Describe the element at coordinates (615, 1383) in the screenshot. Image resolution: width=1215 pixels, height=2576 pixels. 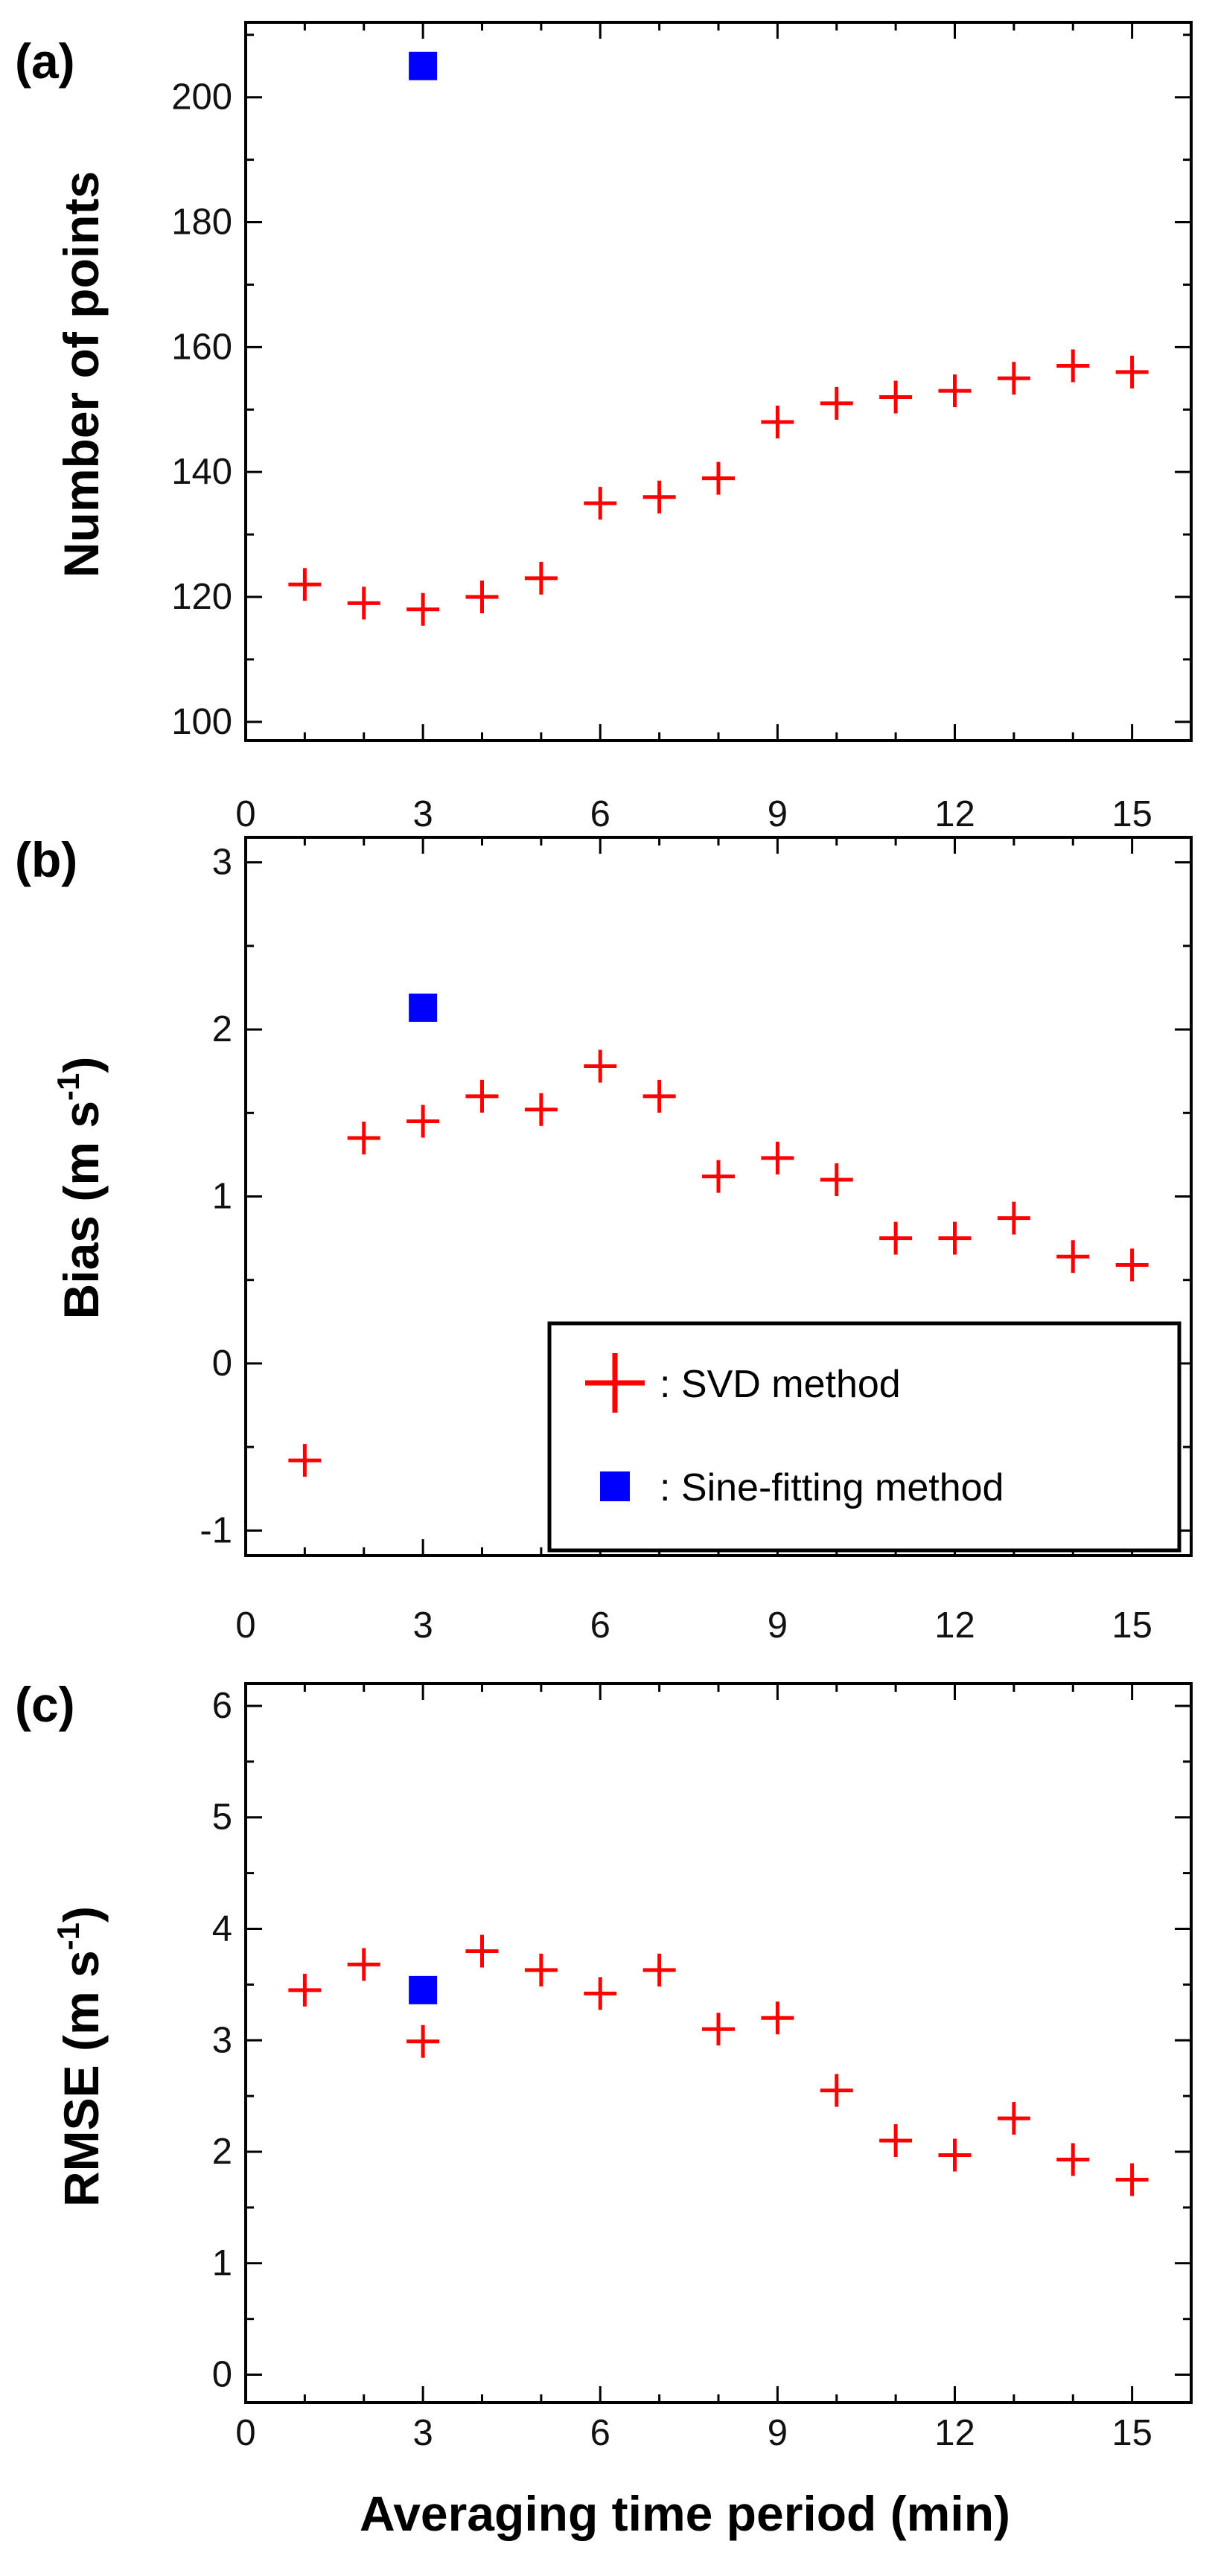
I see `legend-plus-marker` at that location.